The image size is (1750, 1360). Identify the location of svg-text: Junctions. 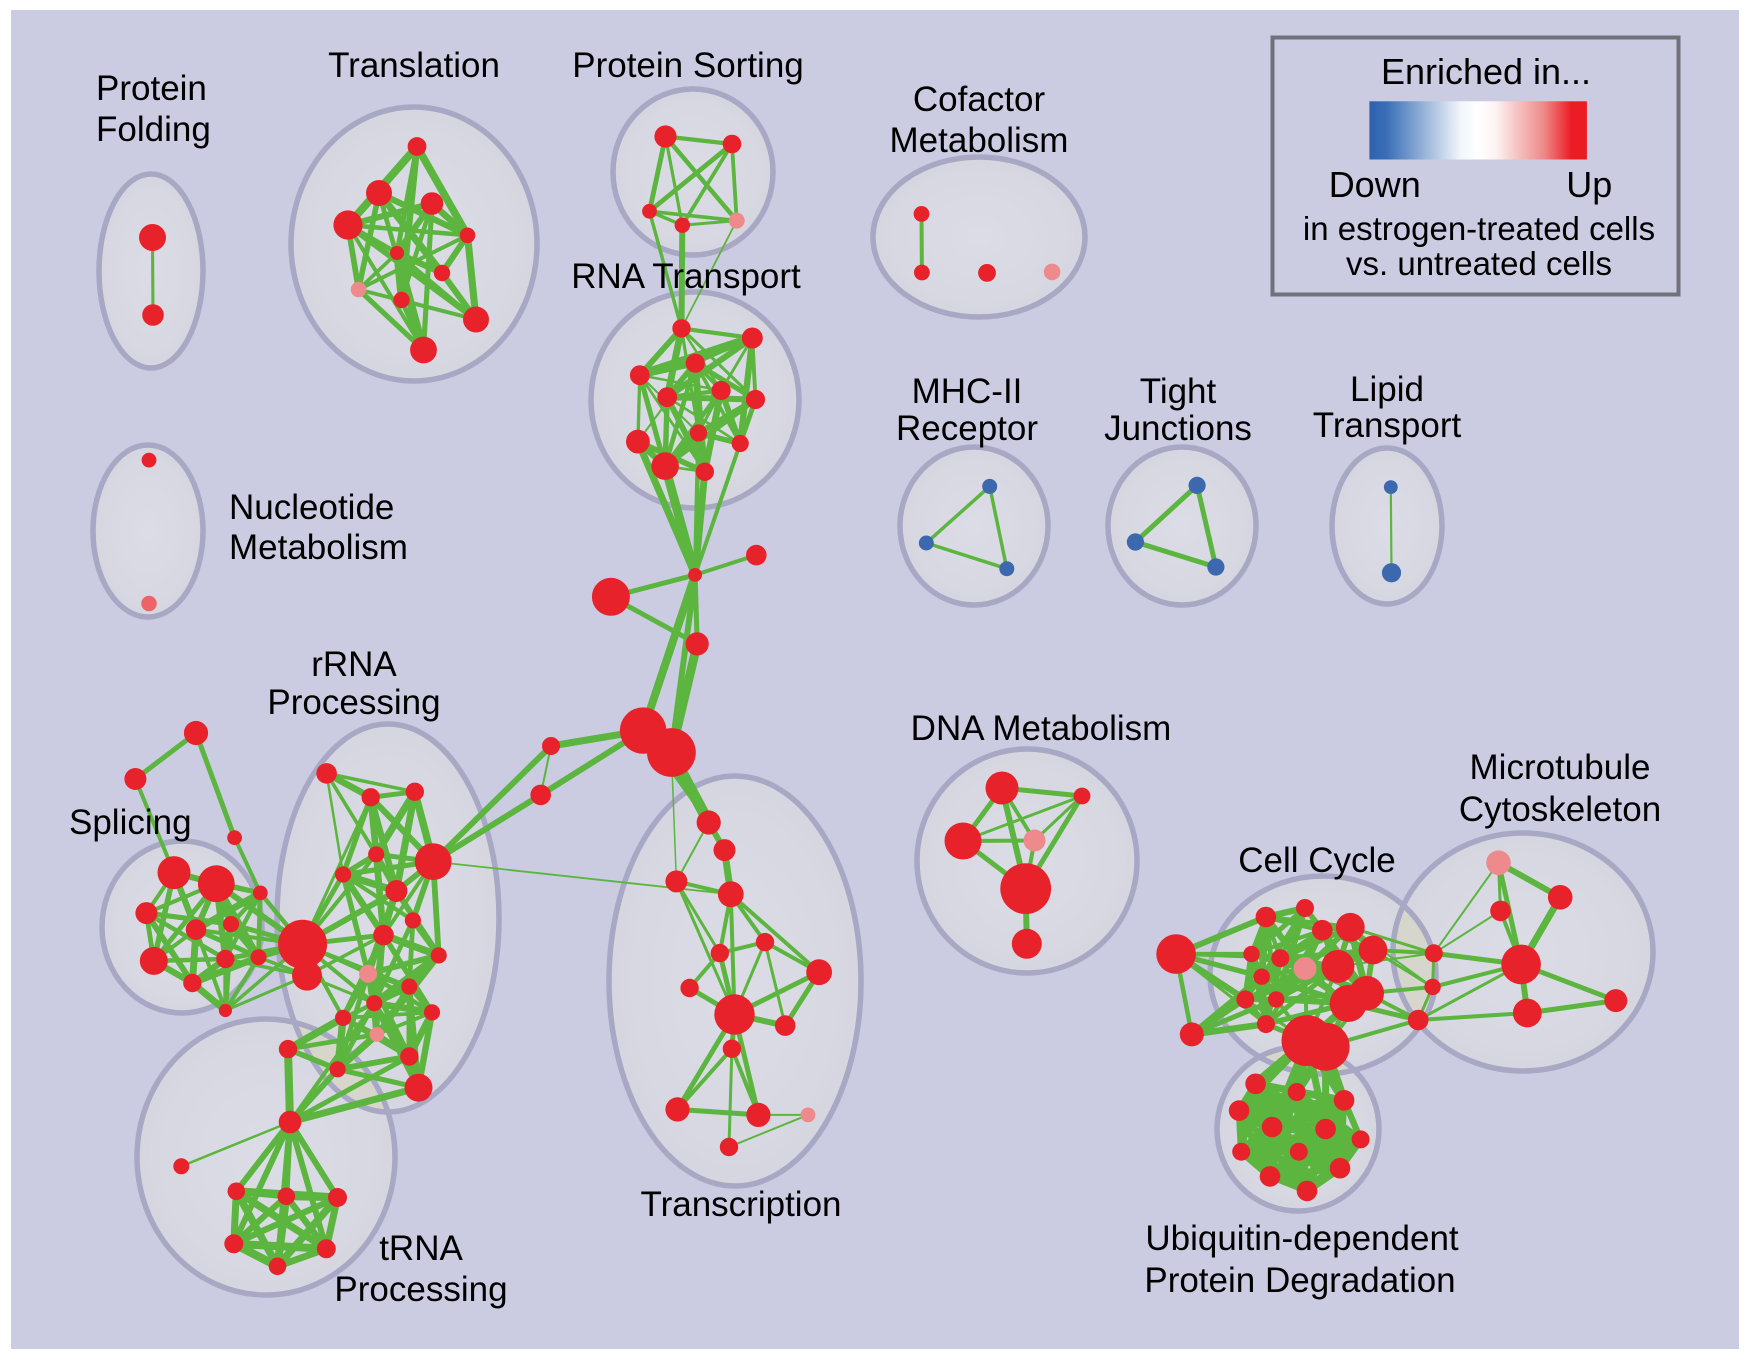
(1178, 428).